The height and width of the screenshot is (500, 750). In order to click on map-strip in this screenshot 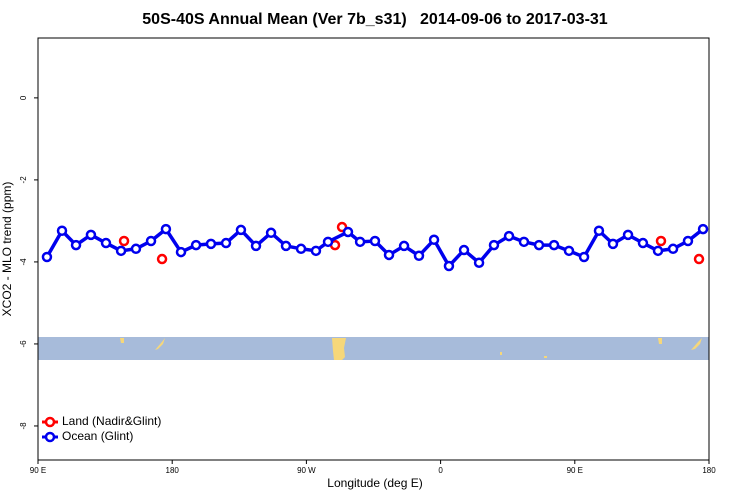, I will do `click(373, 348)`.